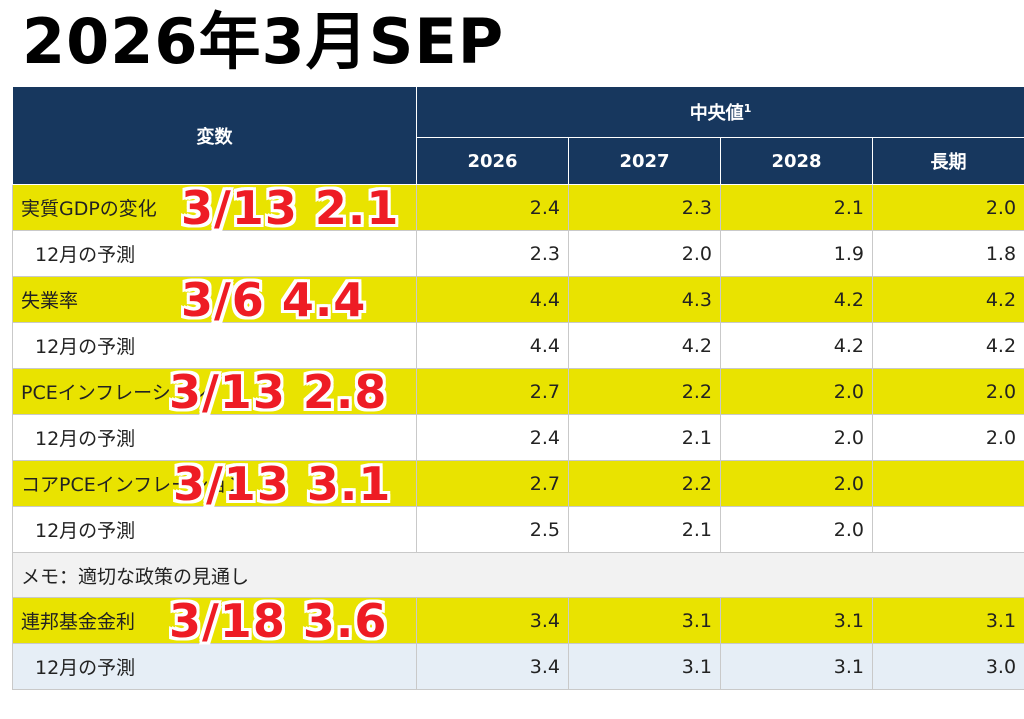 The height and width of the screenshot is (719, 1024). I want to click on annotation: 3/13 2.1, so click(290, 207).